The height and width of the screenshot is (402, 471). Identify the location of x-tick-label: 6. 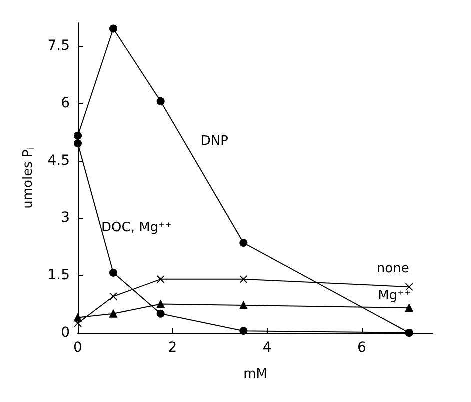
(362, 348).